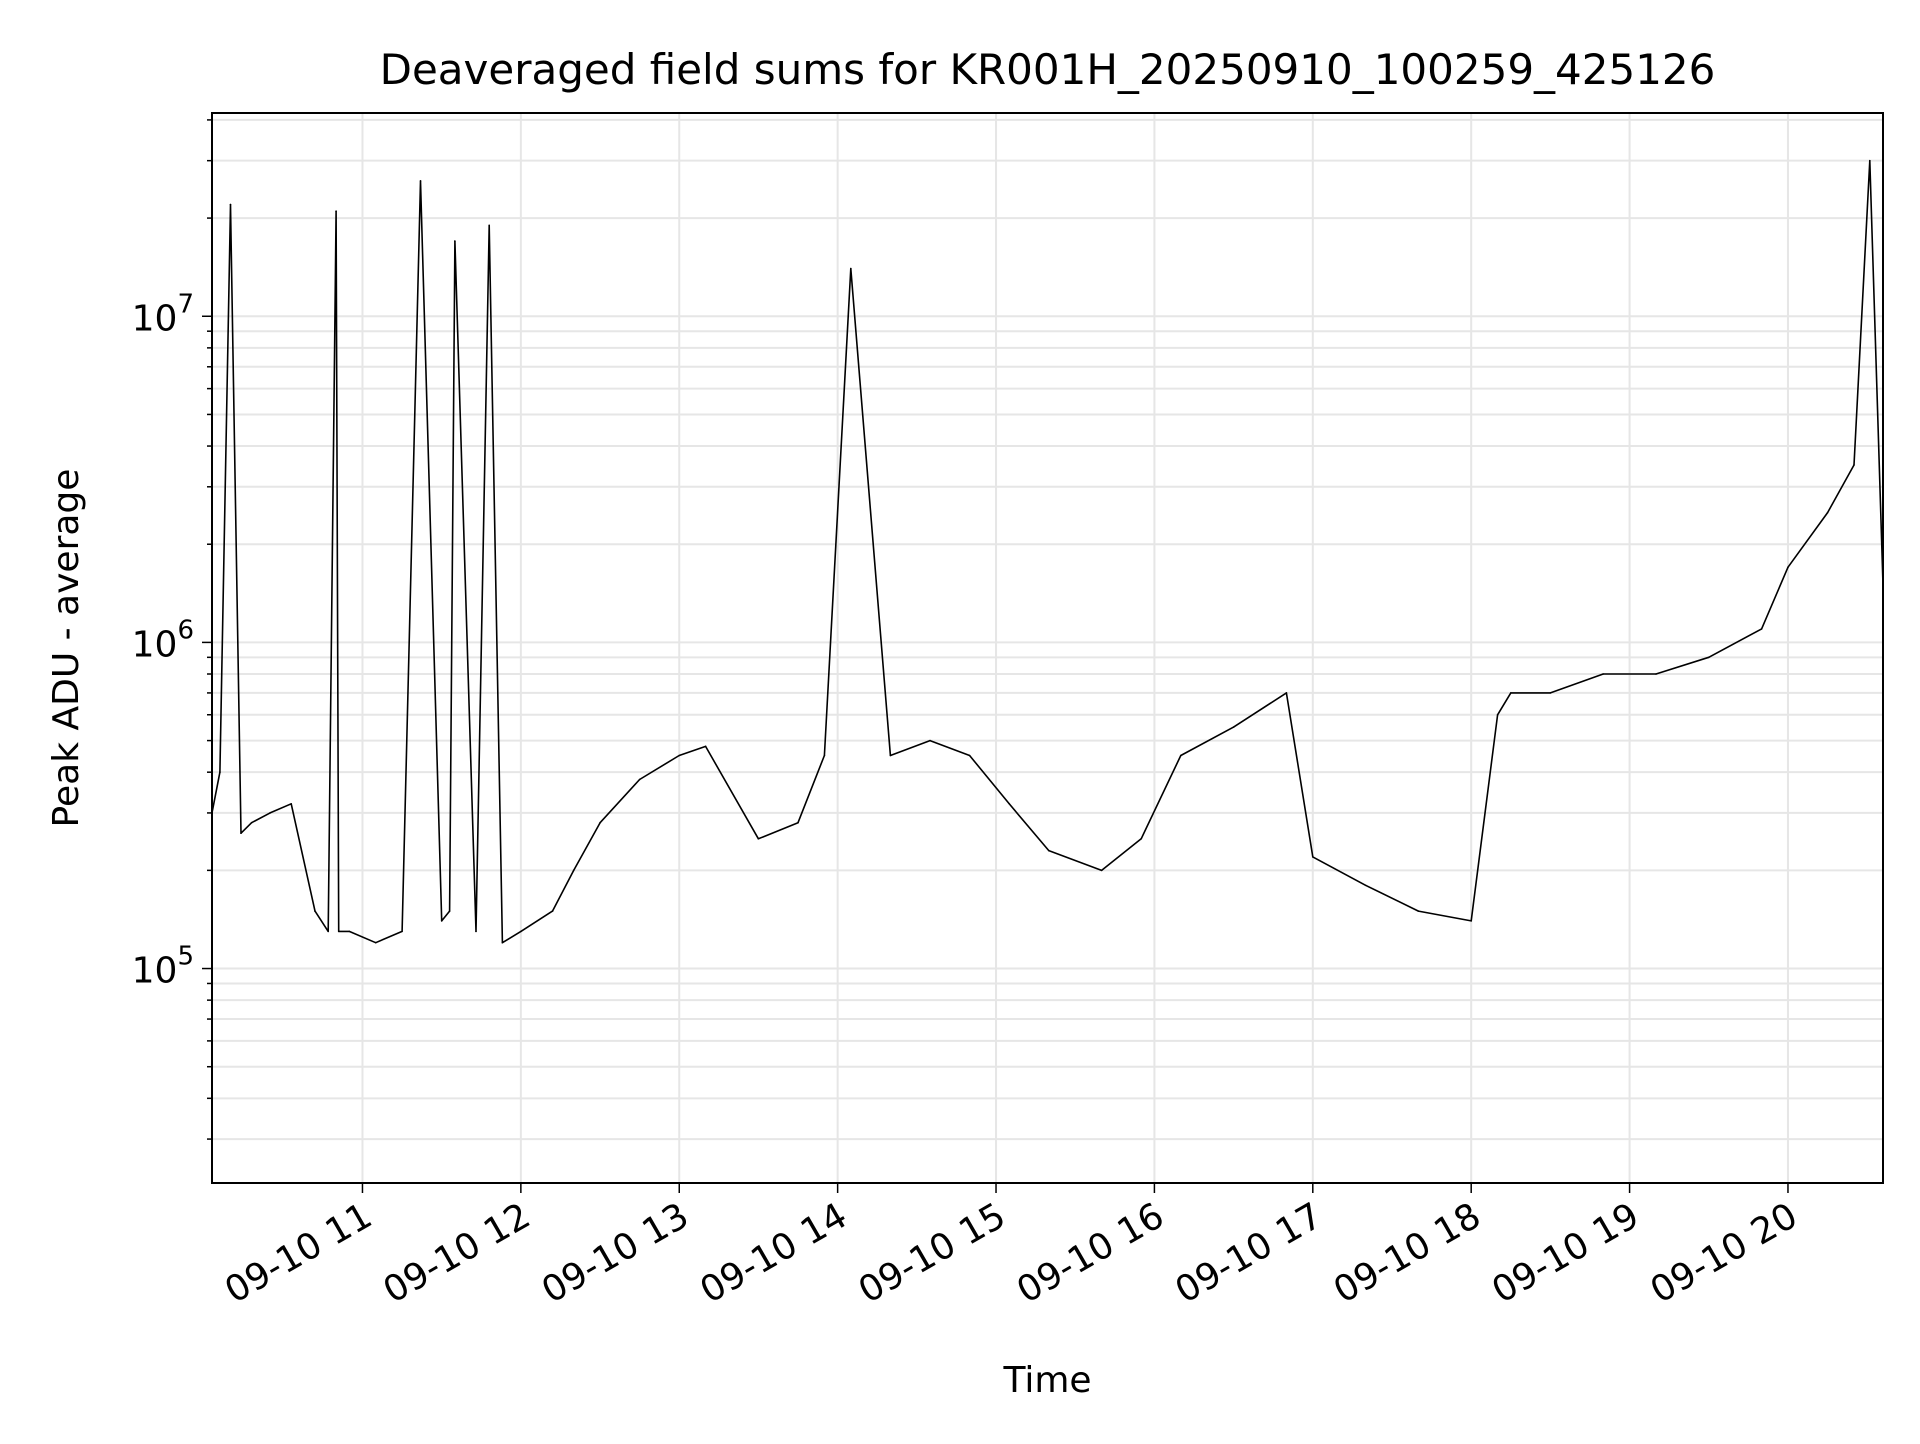 This screenshot has width=1920, height=1444. I want to click on y-tick-label: 10⁷, so click(163, 314).